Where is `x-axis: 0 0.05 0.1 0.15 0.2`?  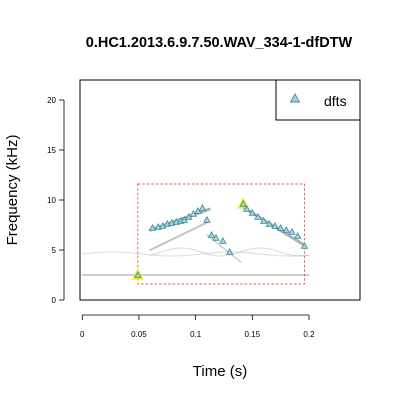 x-axis: 0 0.05 0.1 0.15 0.2 is located at coordinates (197, 326).